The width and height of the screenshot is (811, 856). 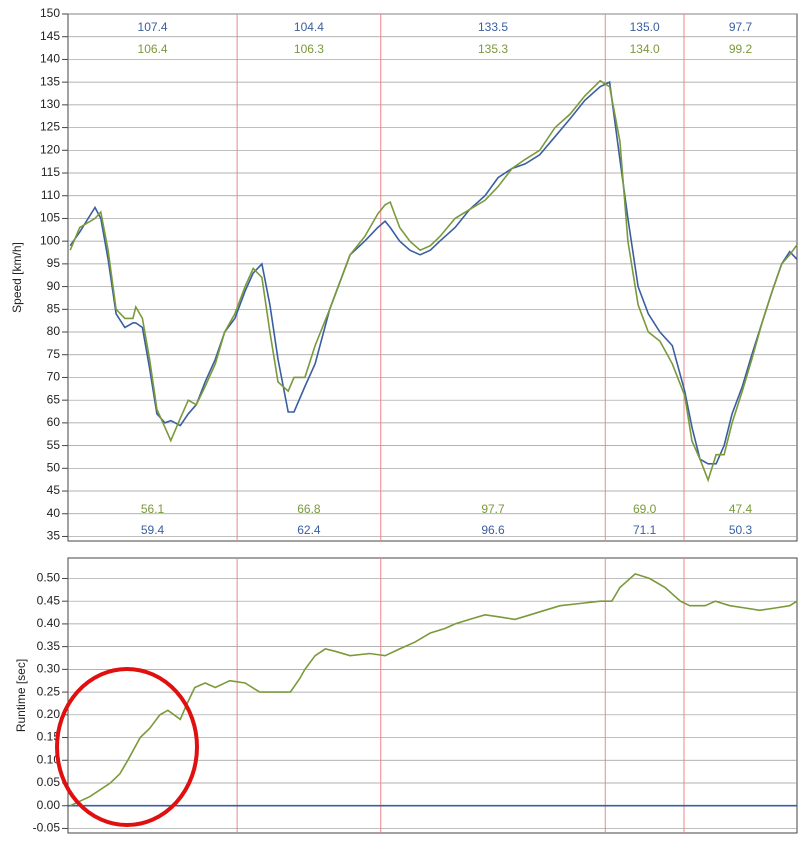 What do you see at coordinates (50, 13) in the screenshot?
I see `y-tick-label: 150` at bounding box center [50, 13].